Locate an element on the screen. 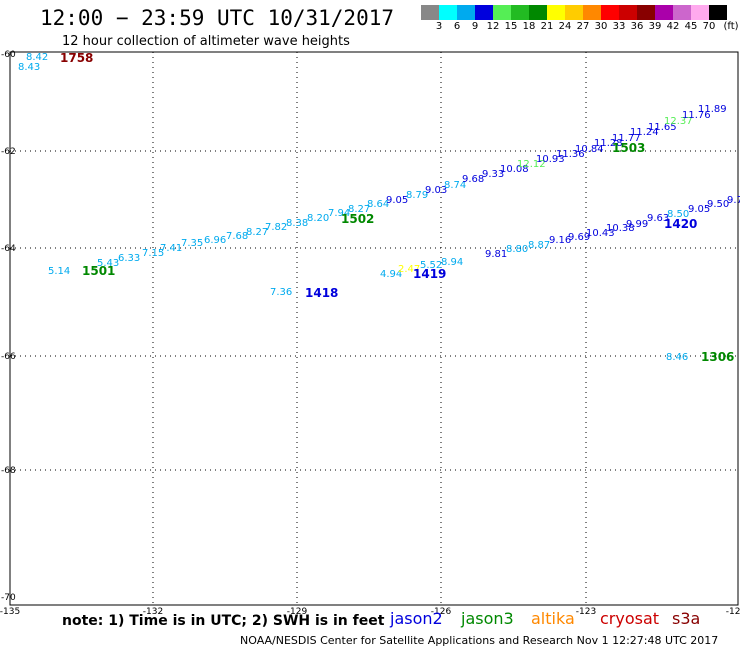 This screenshot has width=740, height=650. color-scale-tick-label: 30 is located at coordinates (601, 26).